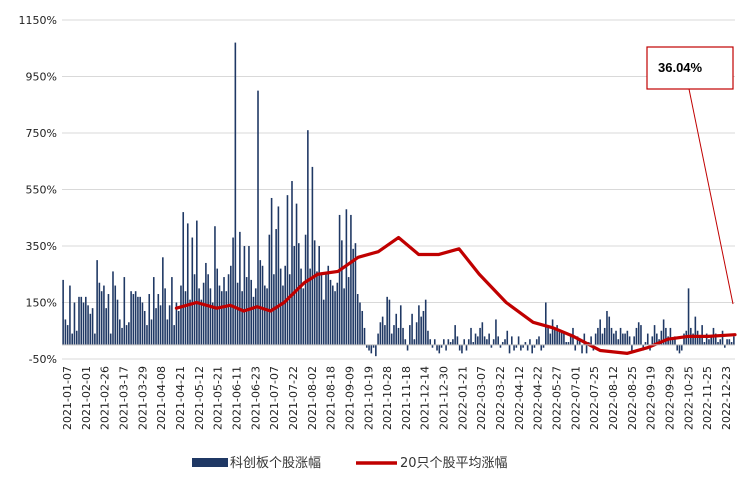 The width and height of the screenshot is (741, 480). I want to click on callout: 36.04%, so click(690, 175).